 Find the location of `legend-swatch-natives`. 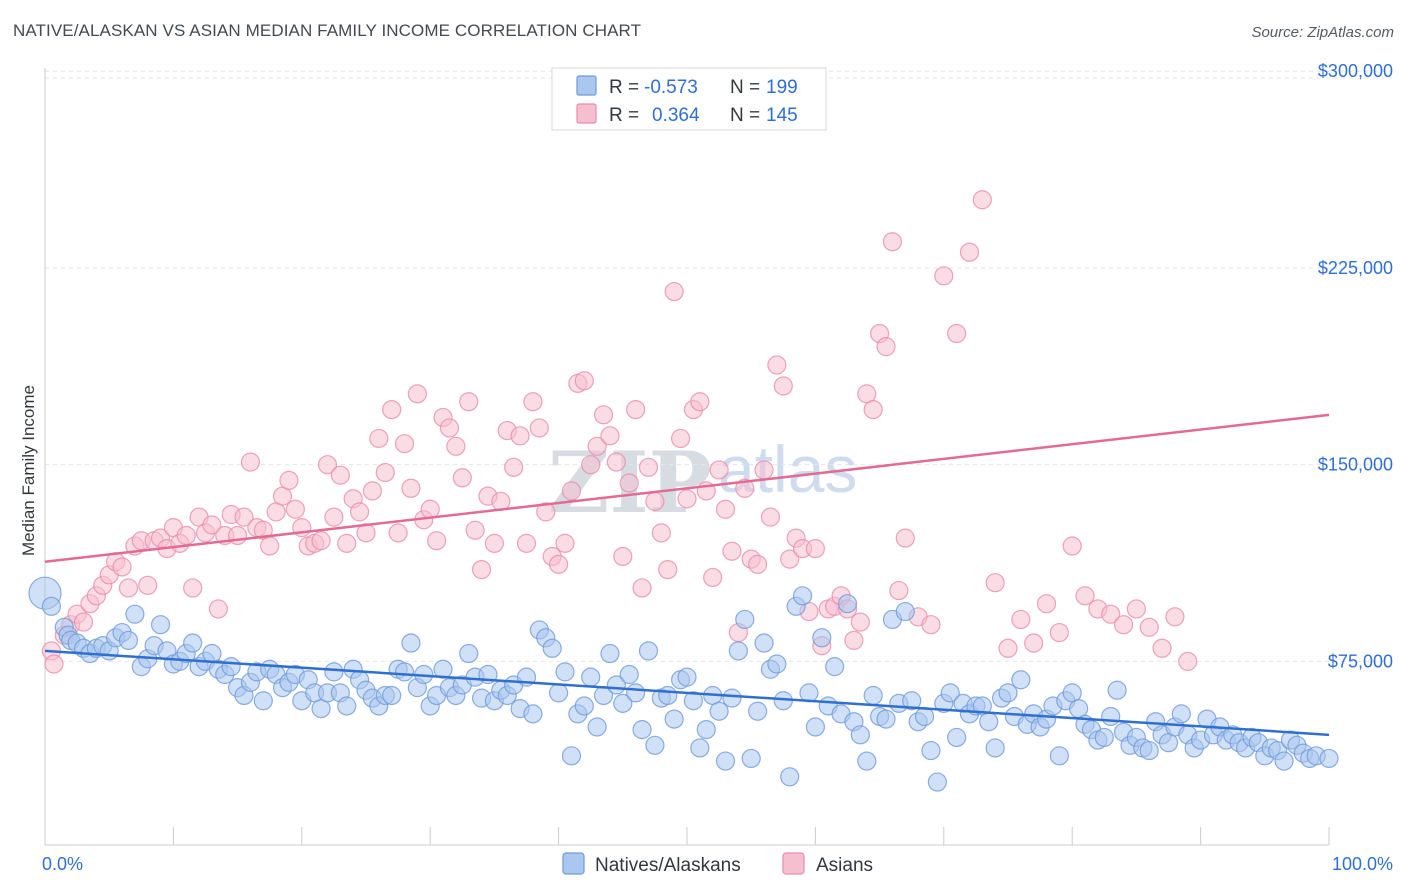

legend-swatch-natives is located at coordinates (573, 863).